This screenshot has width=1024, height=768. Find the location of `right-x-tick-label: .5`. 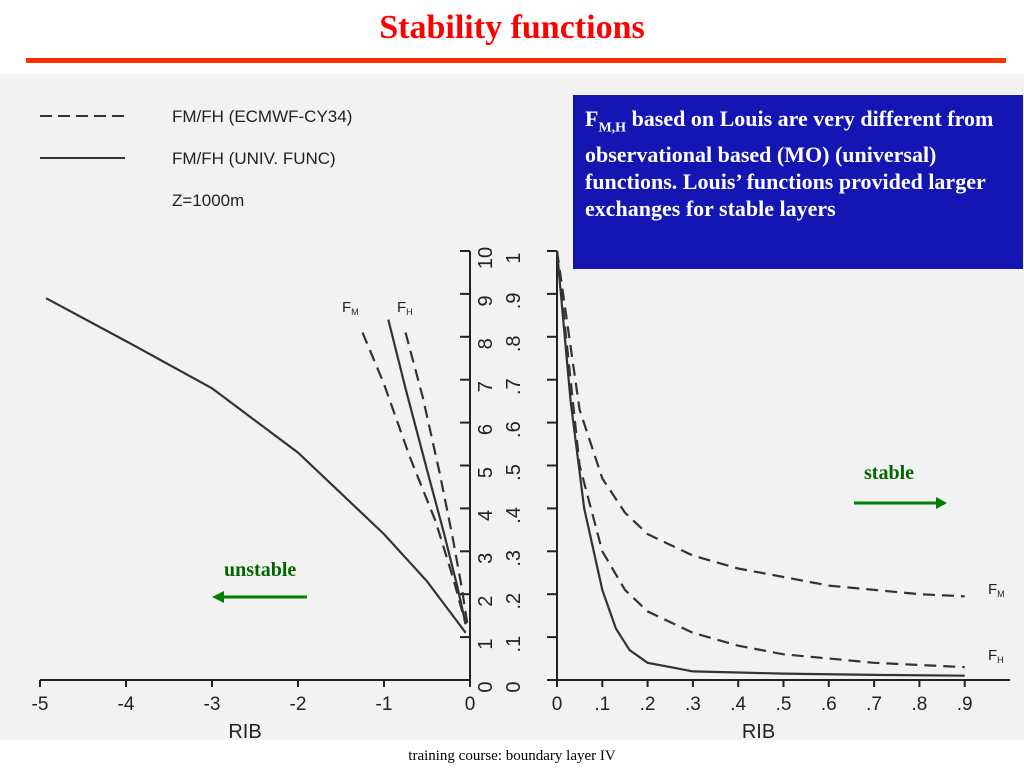

right-x-tick-label: .5 is located at coordinates (784, 704).